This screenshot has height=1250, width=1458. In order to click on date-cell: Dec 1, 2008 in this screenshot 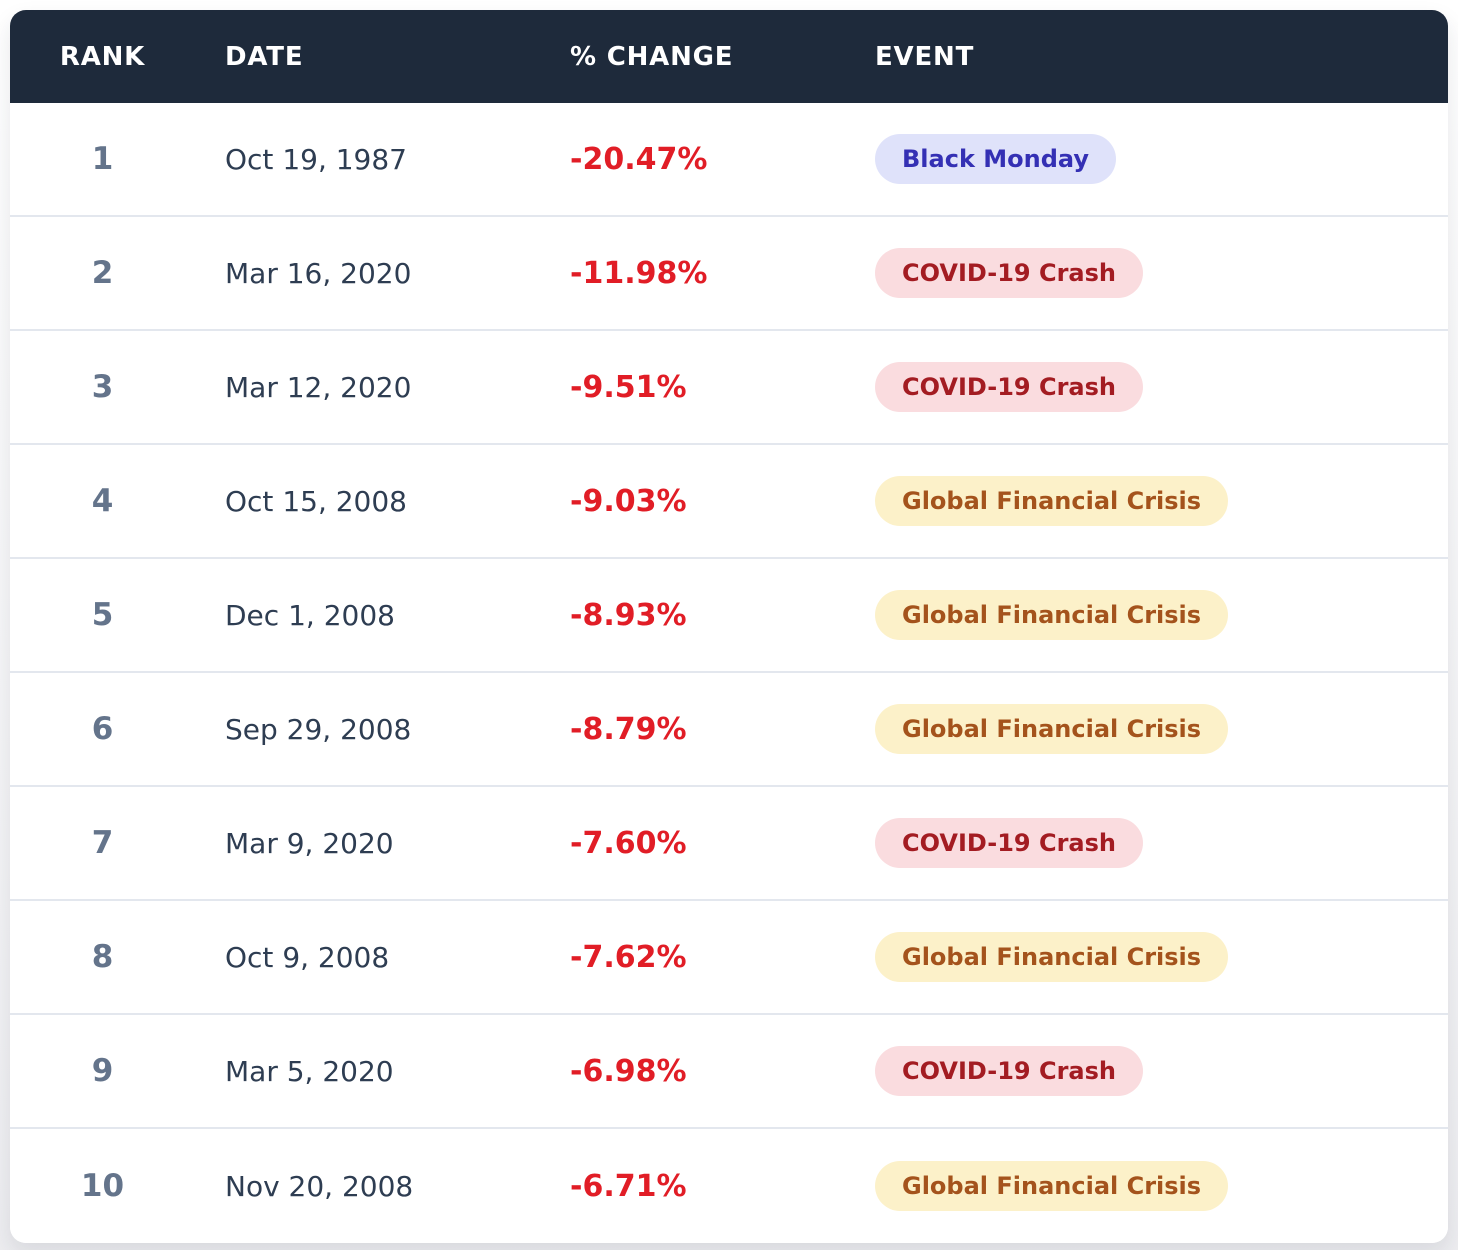, I will do `click(310, 615)`.